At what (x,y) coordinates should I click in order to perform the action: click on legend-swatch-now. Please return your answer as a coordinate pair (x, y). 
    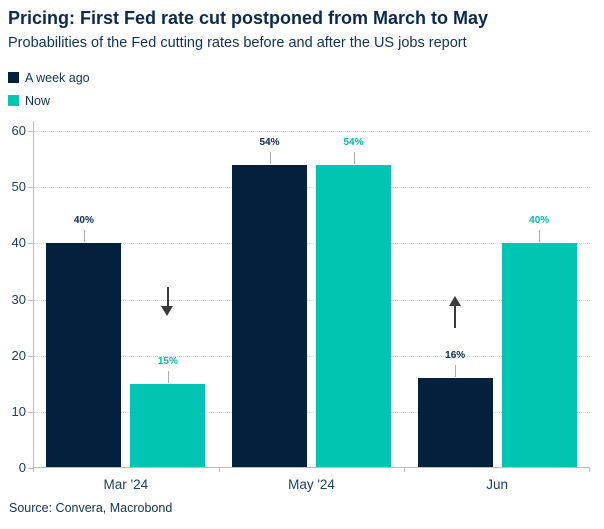
    Looking at the image, I should click on (13, 100).